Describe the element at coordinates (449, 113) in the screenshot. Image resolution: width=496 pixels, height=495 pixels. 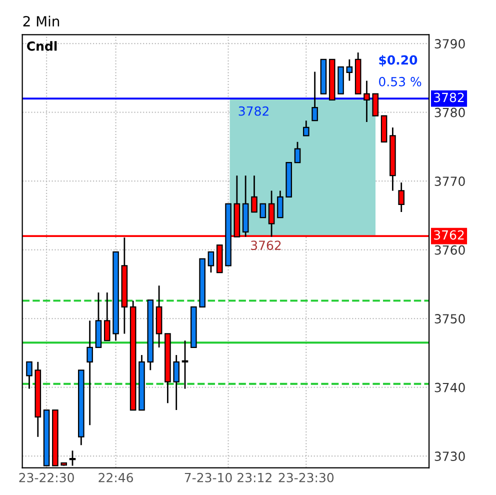
I see `y-tick-label: 3780` at that location.